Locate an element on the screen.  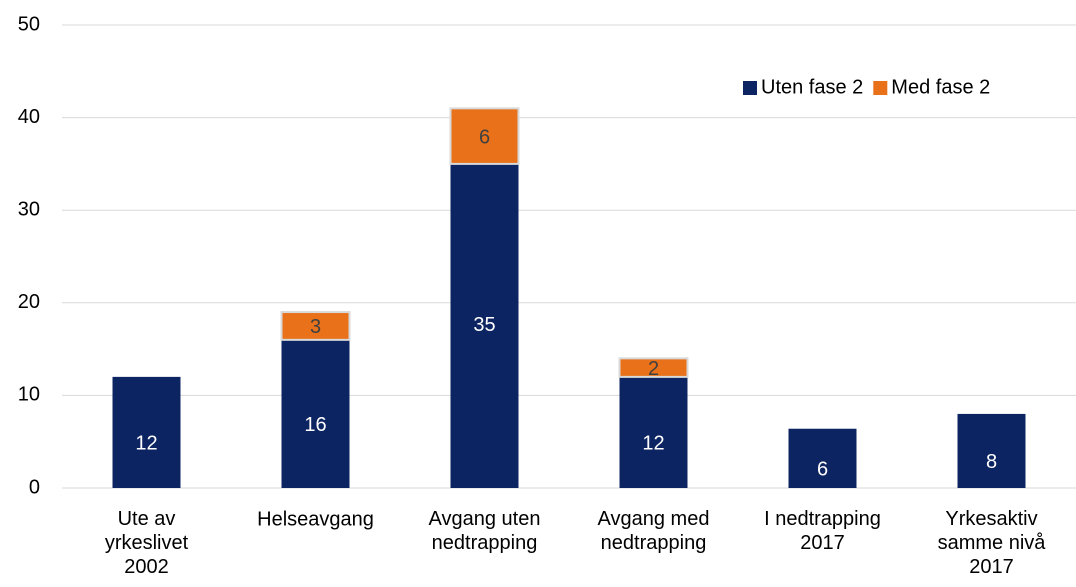
x-tick-label: Helseavgang is located at coordinates (315, 519).